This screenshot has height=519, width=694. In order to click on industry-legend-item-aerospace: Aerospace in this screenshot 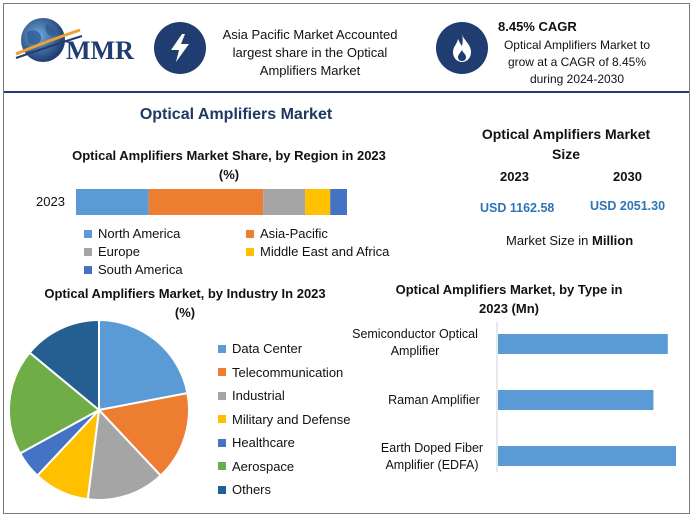, I will do `click(256, 466)`.